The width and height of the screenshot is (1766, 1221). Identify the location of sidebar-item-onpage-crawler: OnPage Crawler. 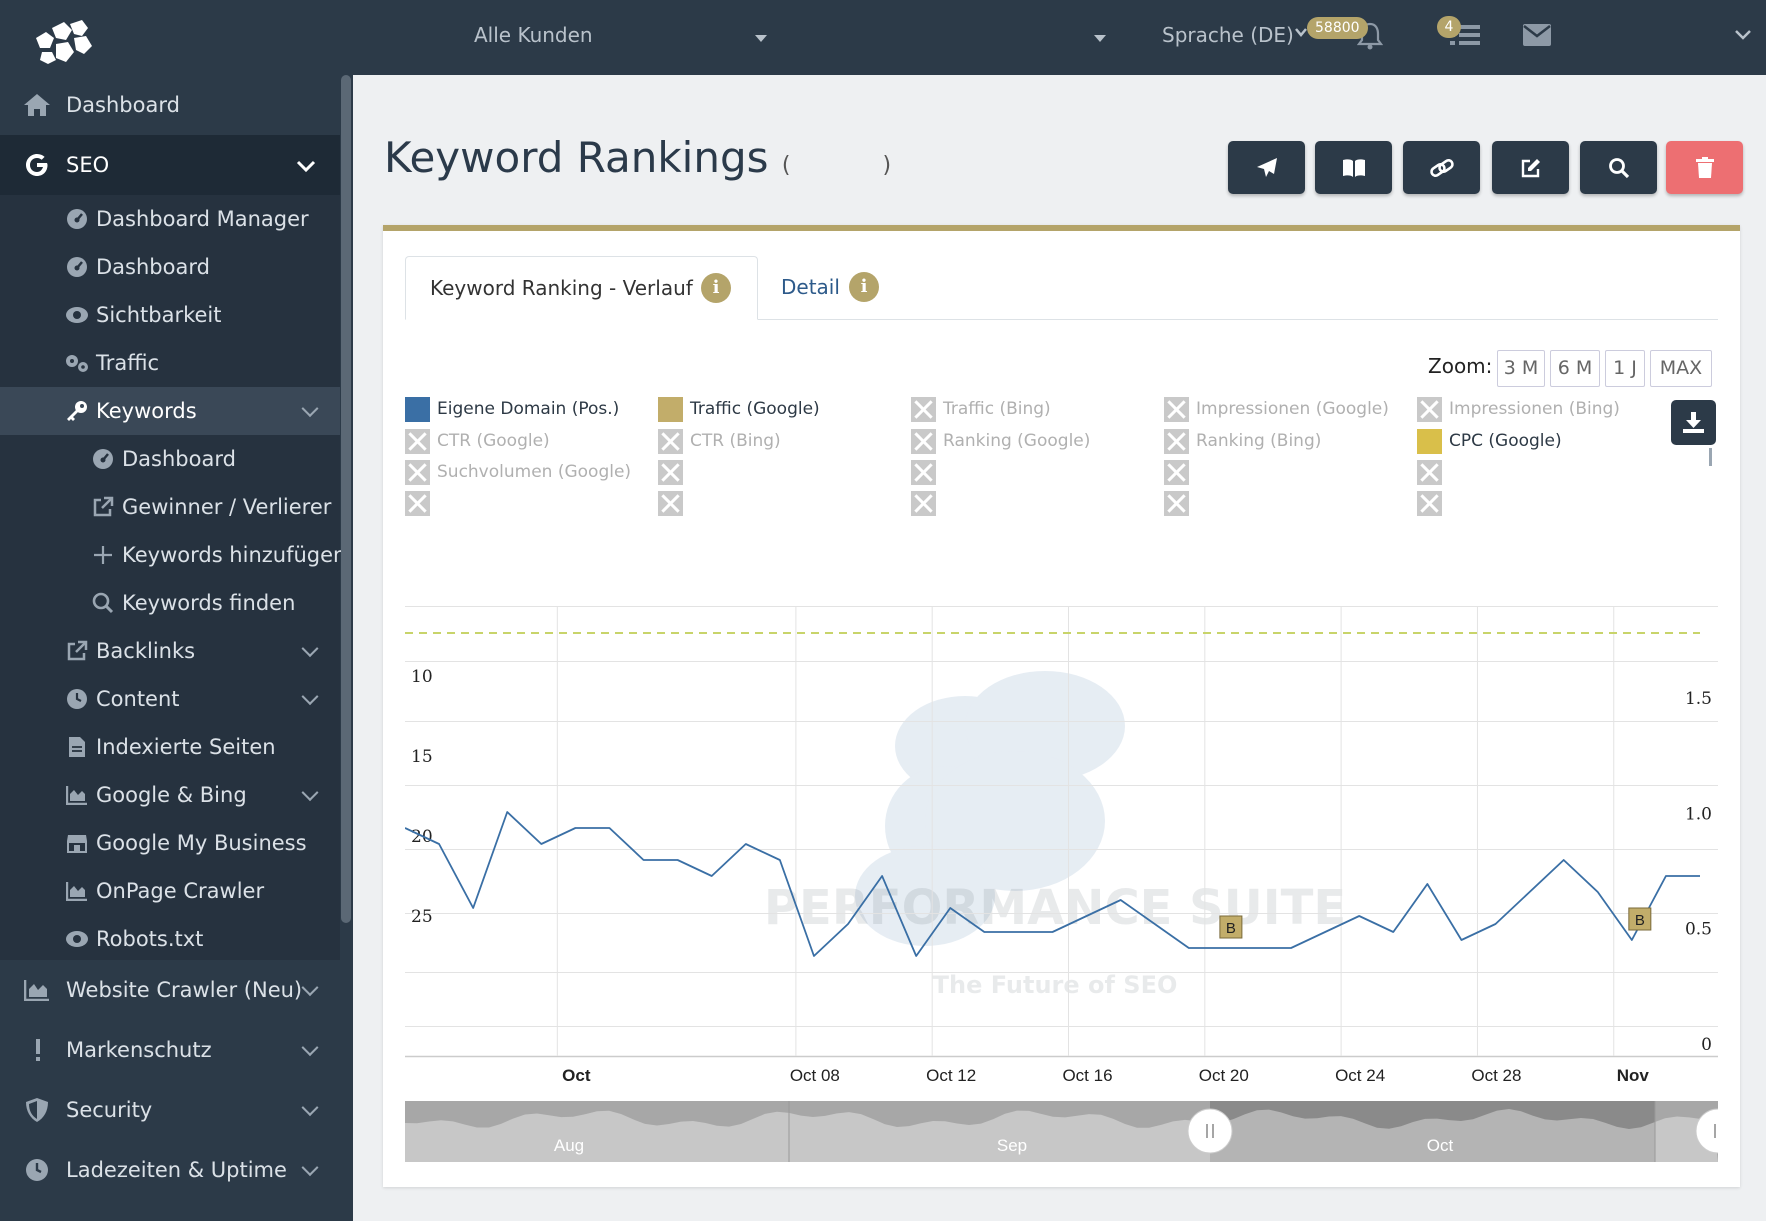
(170, 891).